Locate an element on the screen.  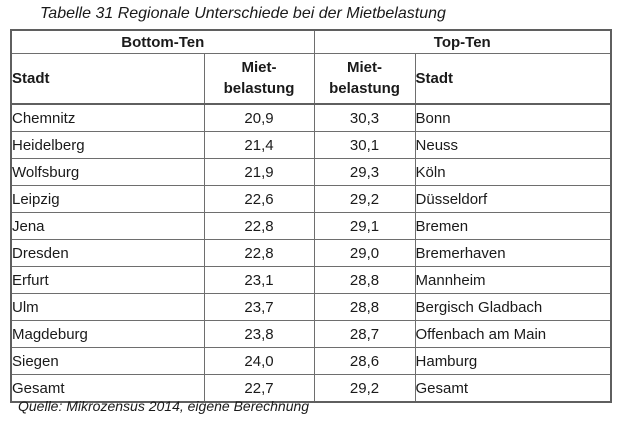
cell-bottom-stadt: Erfurt is located at coordinates (107, 280).